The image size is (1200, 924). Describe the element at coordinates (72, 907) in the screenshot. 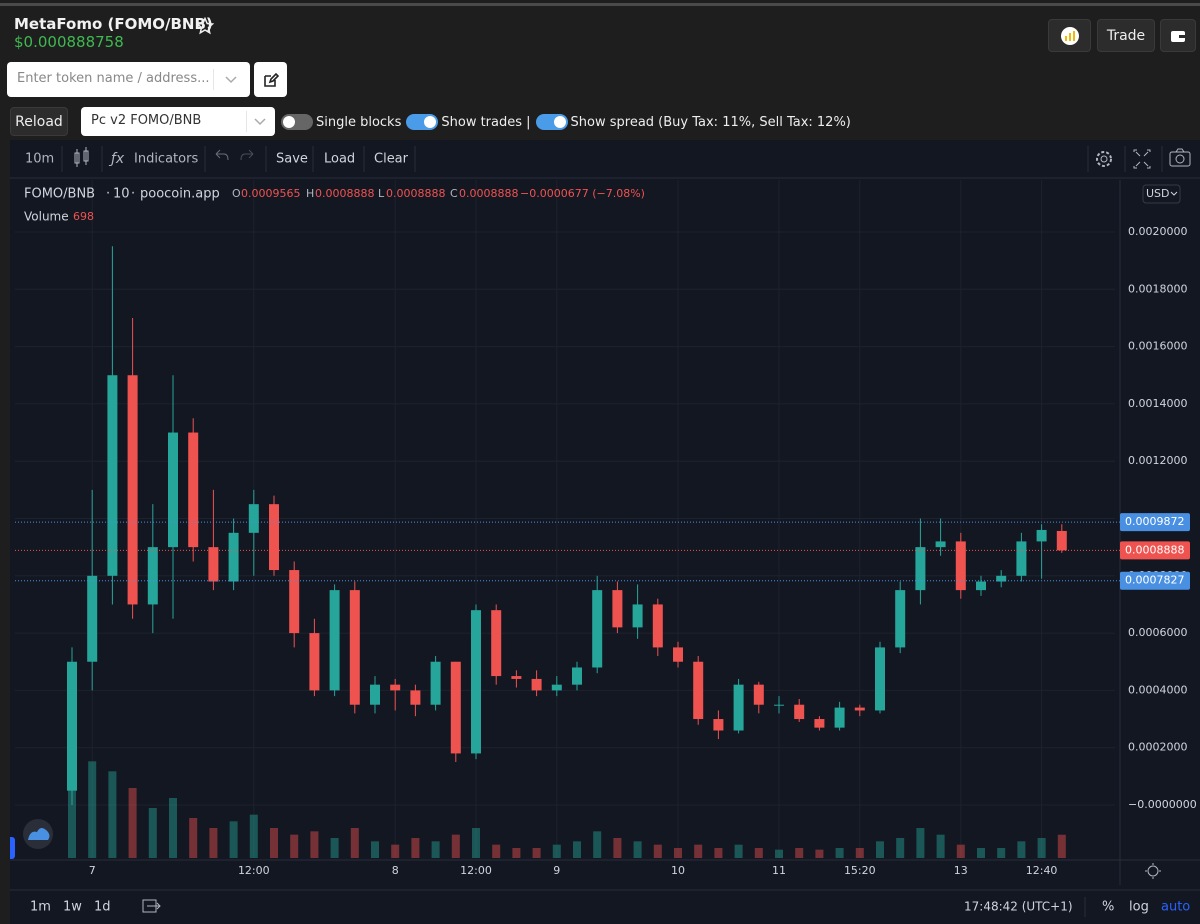

I see `range-button: 1w` at that location.